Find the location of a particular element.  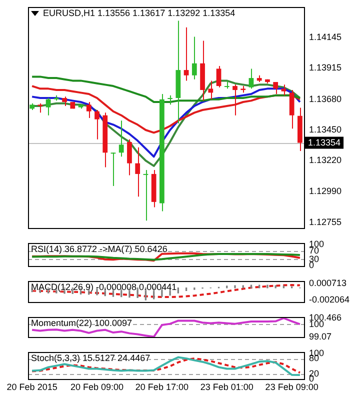

ref-line-label: 1.13354 is located at coordinates (324, 142).